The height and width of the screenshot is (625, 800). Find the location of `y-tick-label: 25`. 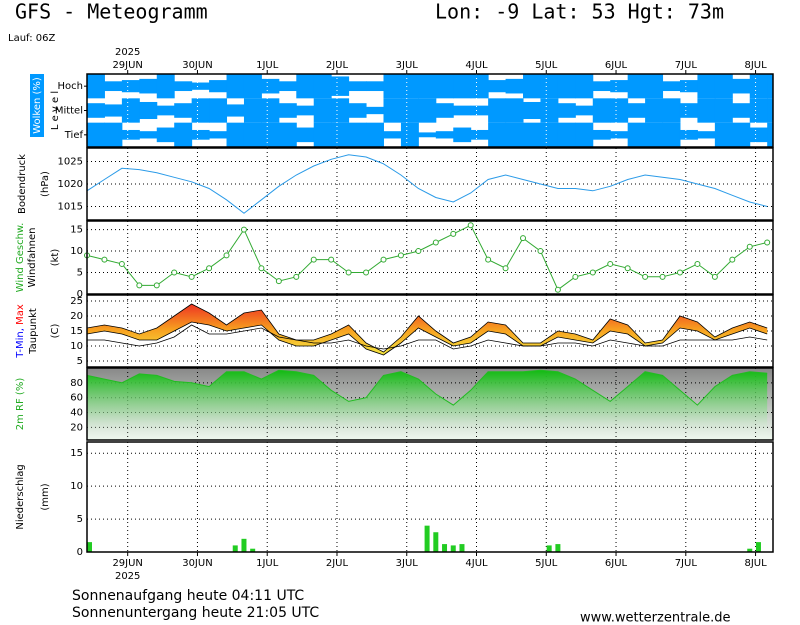

y-tick-label: 25 is located at coordinates (76, 301).